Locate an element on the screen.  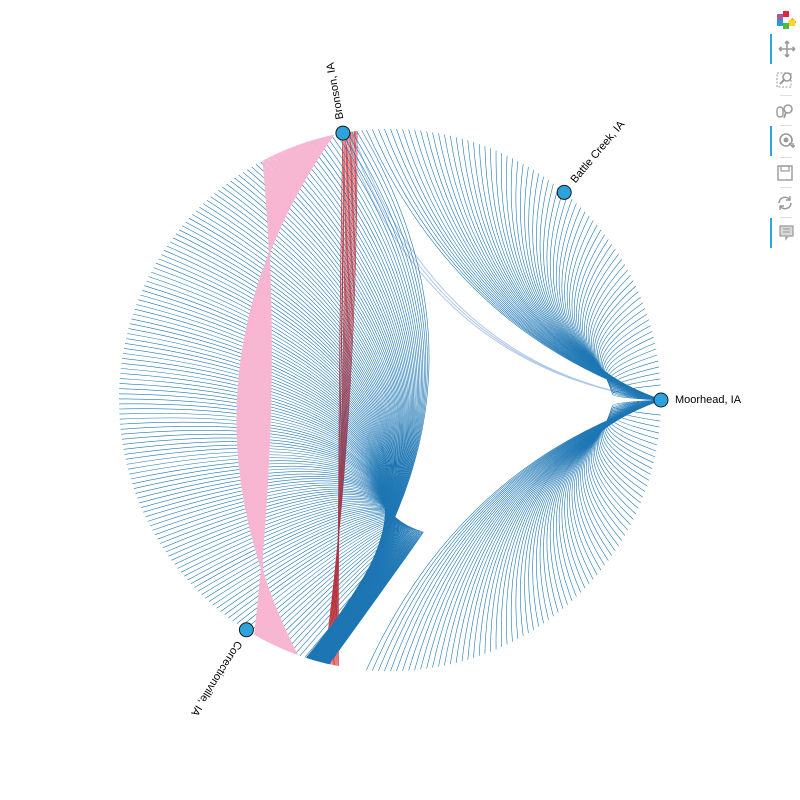
hover-tool is located at coordinates (785, 233).